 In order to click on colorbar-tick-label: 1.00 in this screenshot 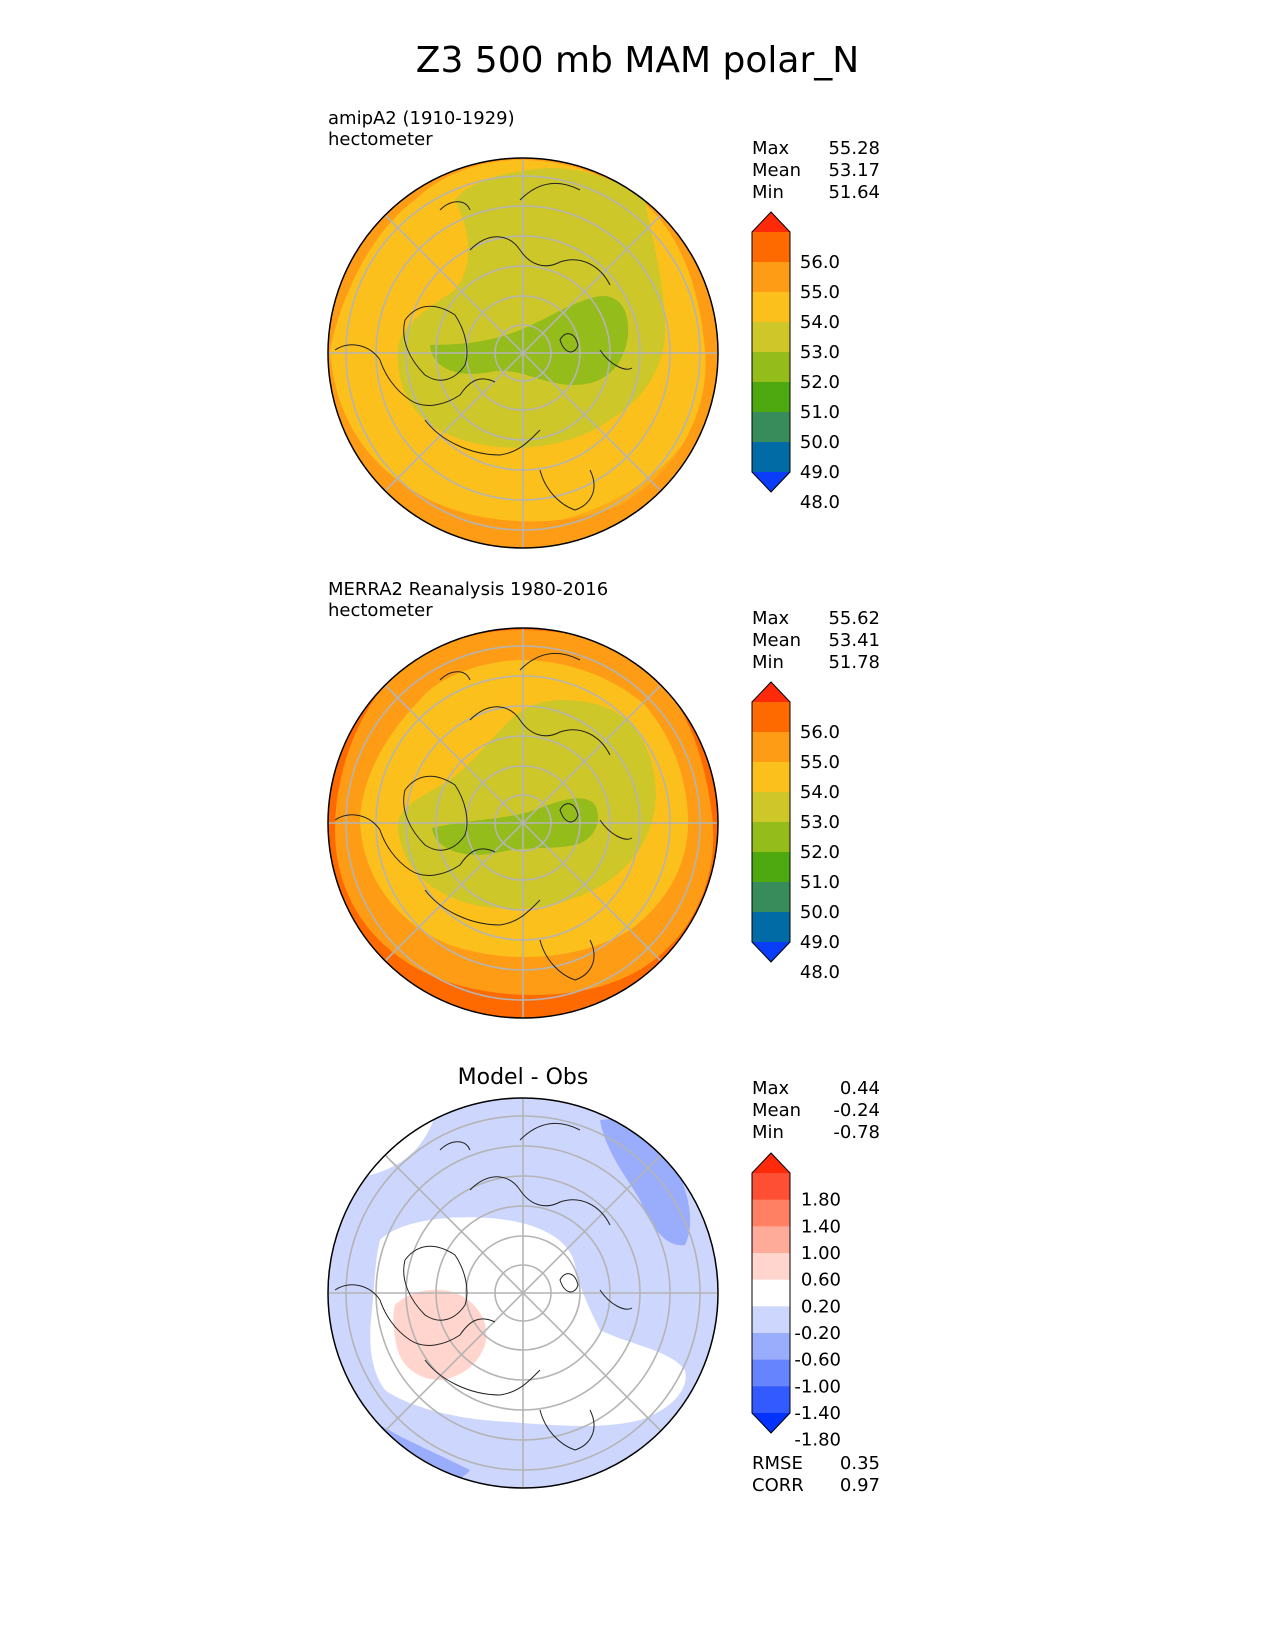, I will do `click(821, 1253)`.